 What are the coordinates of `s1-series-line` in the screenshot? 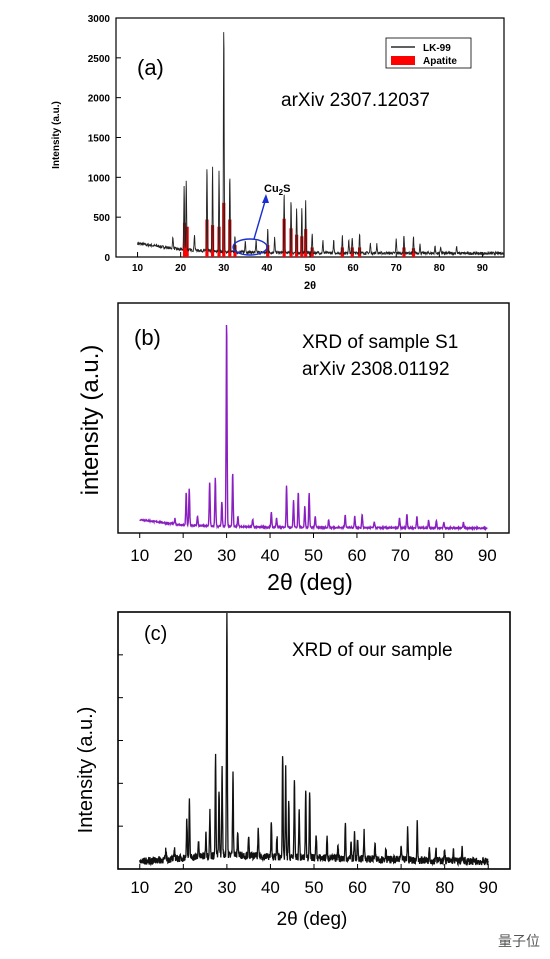 It's located at (313, 428).